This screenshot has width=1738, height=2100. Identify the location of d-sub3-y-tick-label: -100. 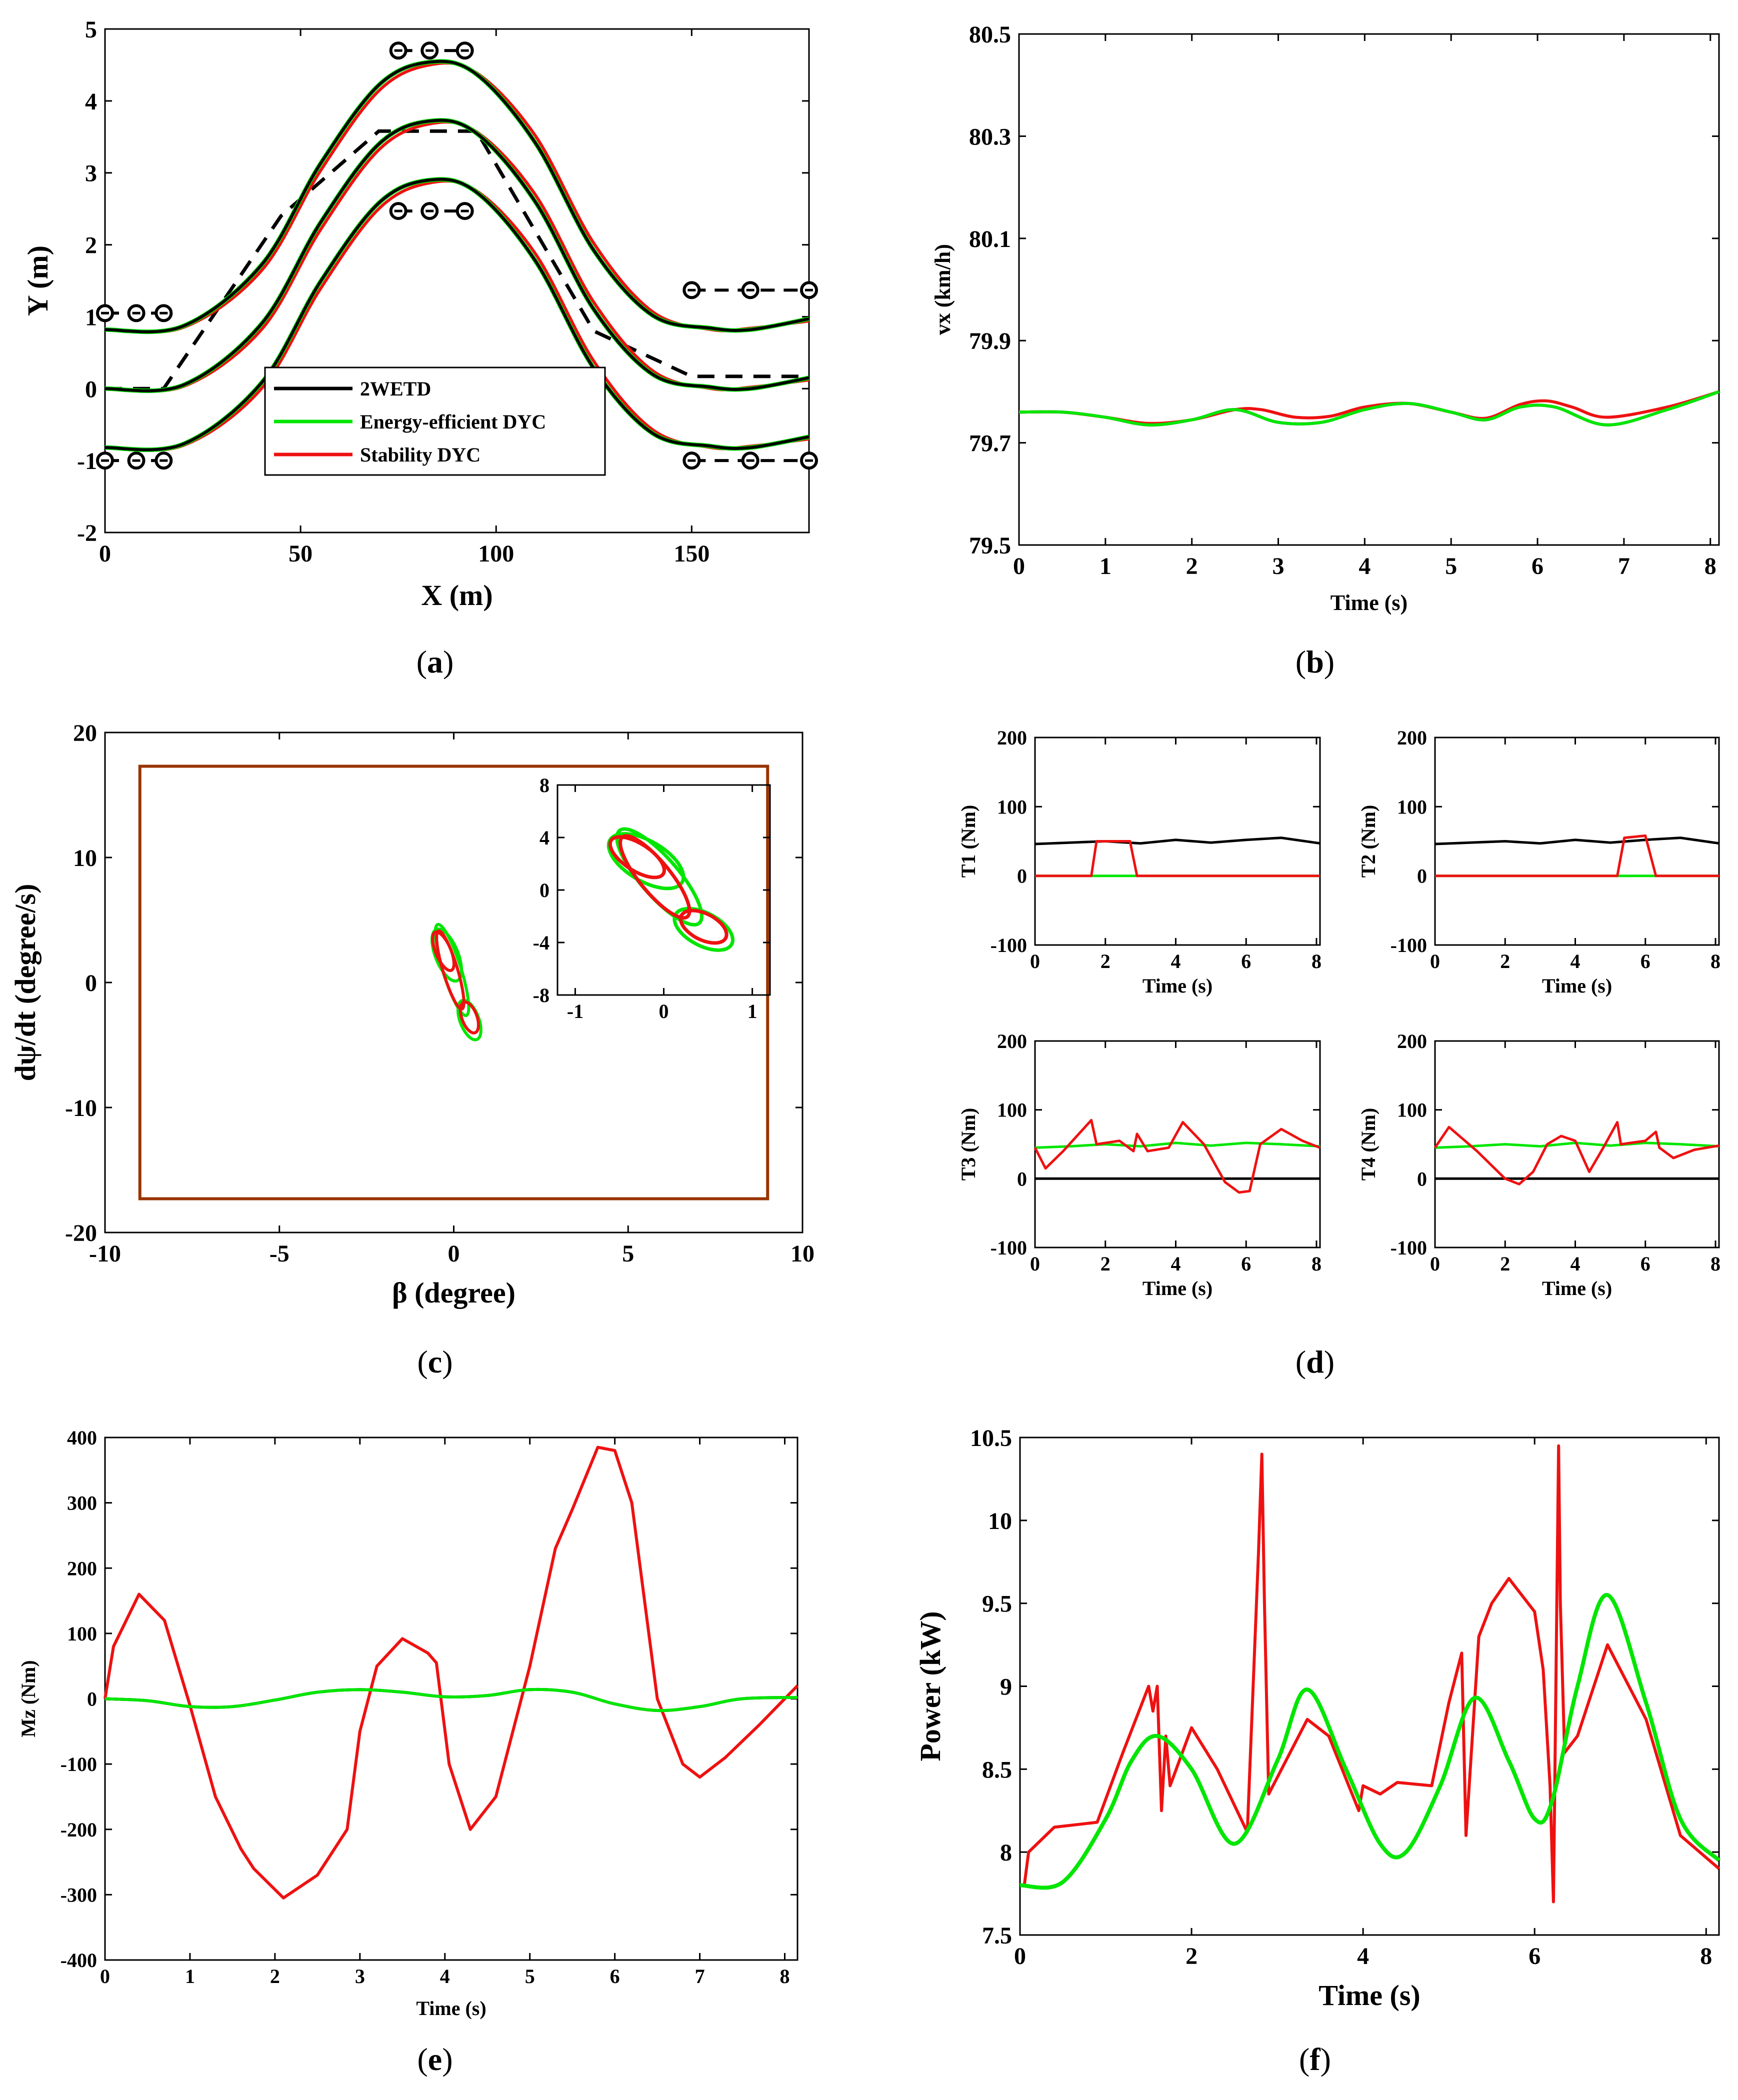
(1008, 1247).